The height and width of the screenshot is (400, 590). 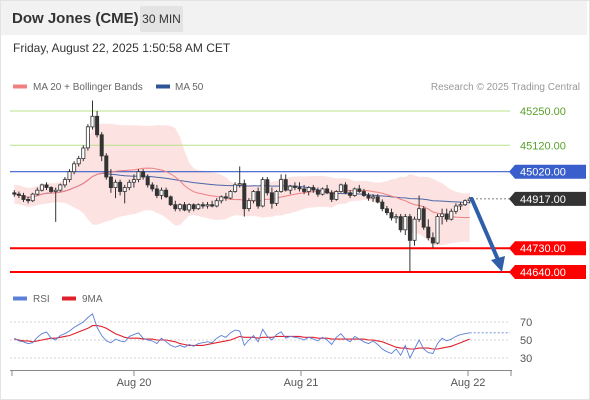 I want to click on legend-swatch-9ma, so click(x=69, y=298).